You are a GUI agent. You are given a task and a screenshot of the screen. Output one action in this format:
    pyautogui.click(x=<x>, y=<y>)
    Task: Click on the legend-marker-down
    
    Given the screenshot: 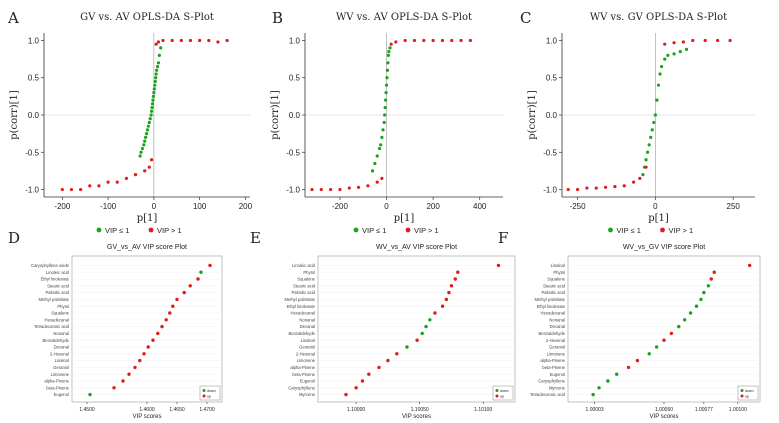 What is the action you would take?
    pyautogui.click(x=204, y=390)
    